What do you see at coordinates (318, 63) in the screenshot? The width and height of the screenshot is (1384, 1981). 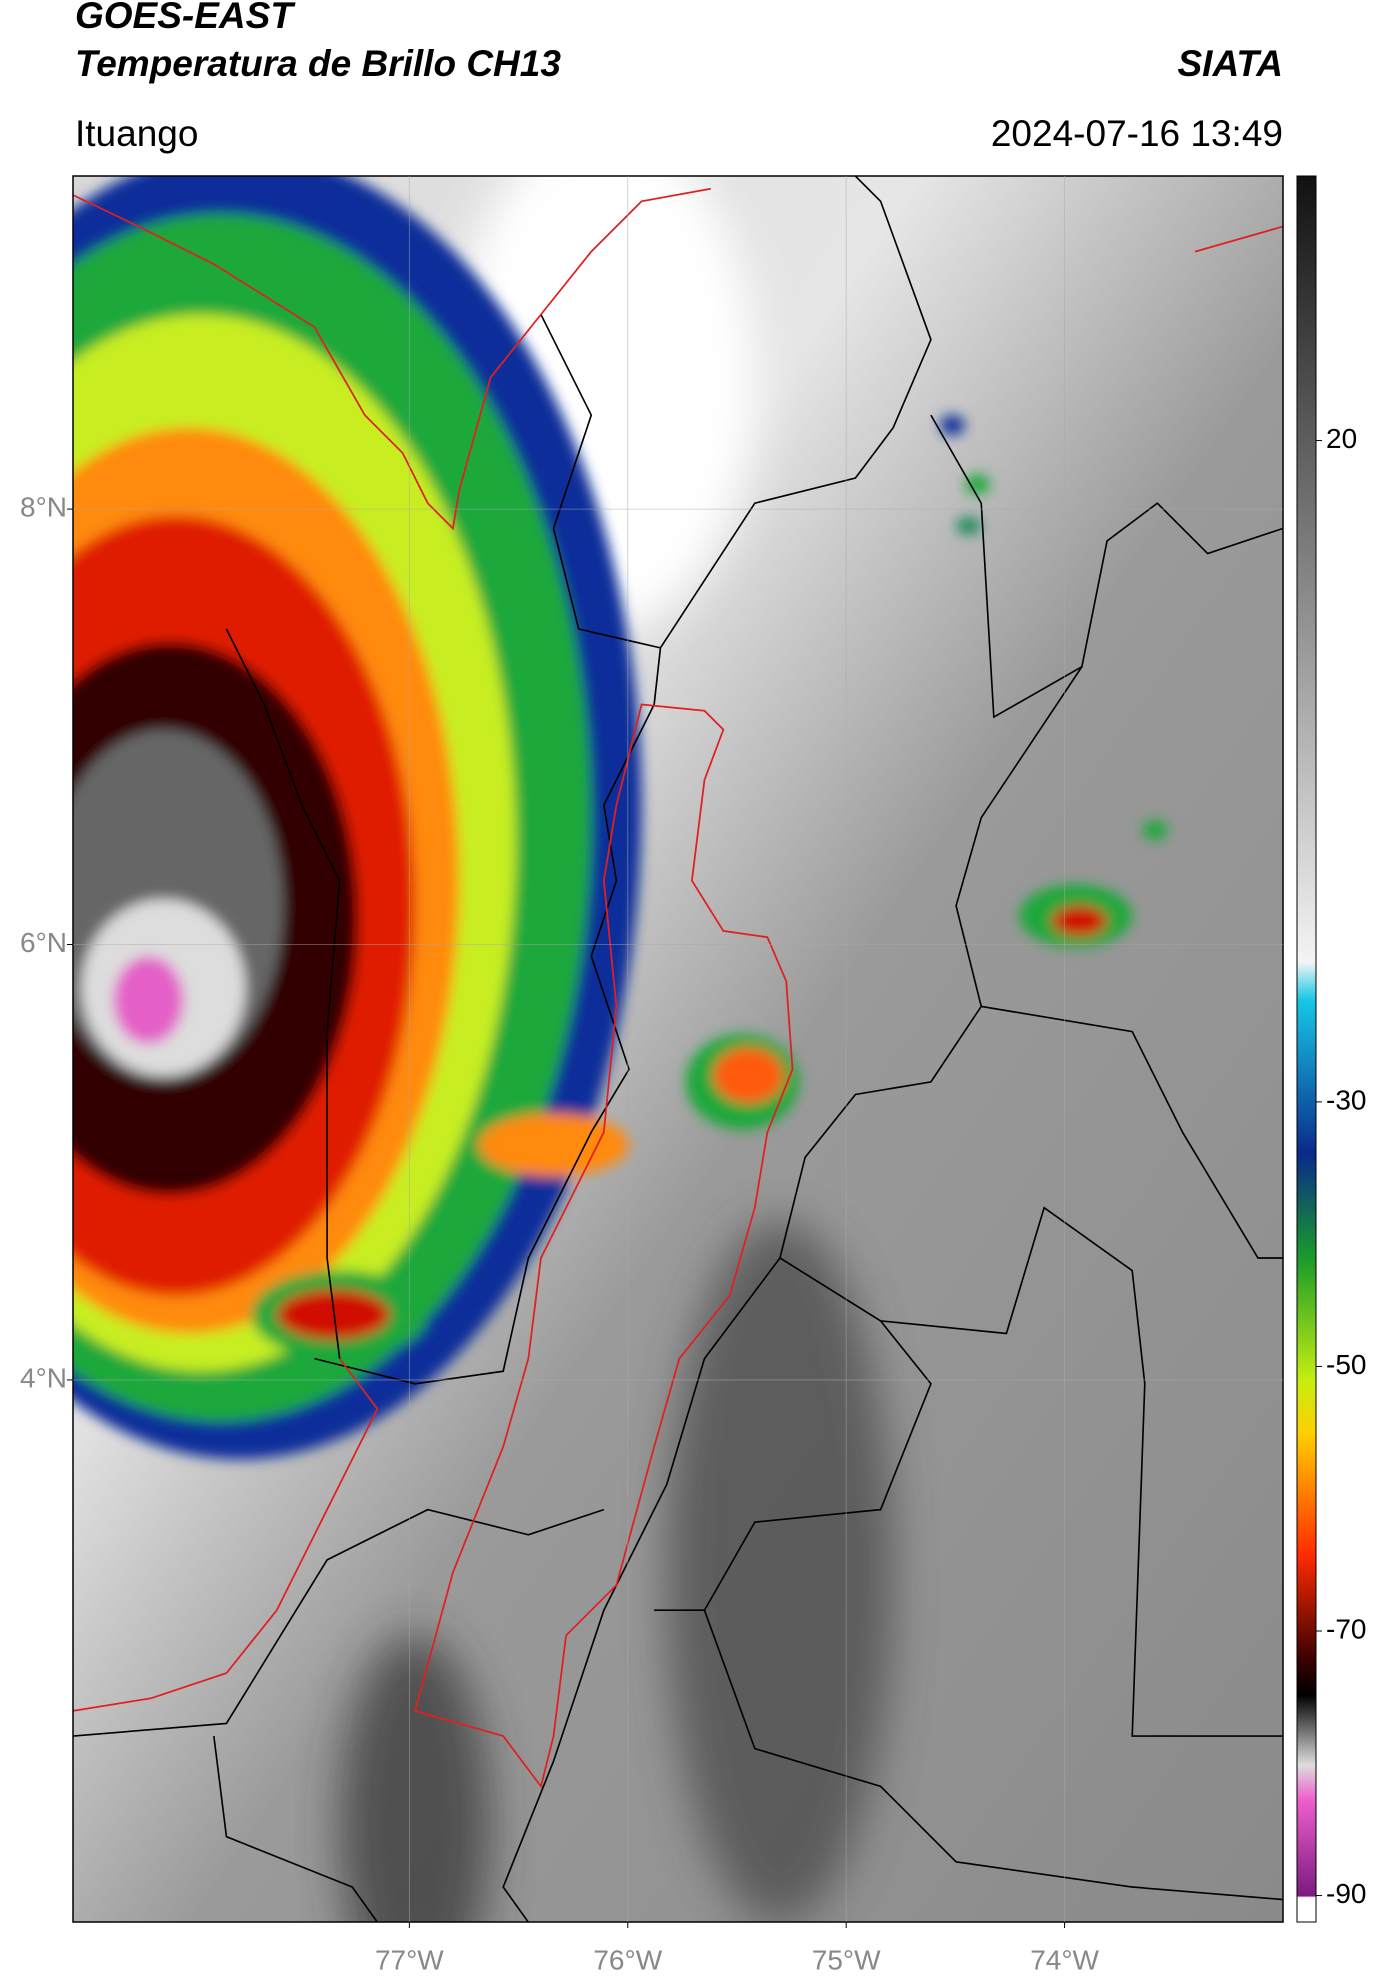 I see `subtitle: Temperatura de Brillo CH13` at bounding box center [318, 63].